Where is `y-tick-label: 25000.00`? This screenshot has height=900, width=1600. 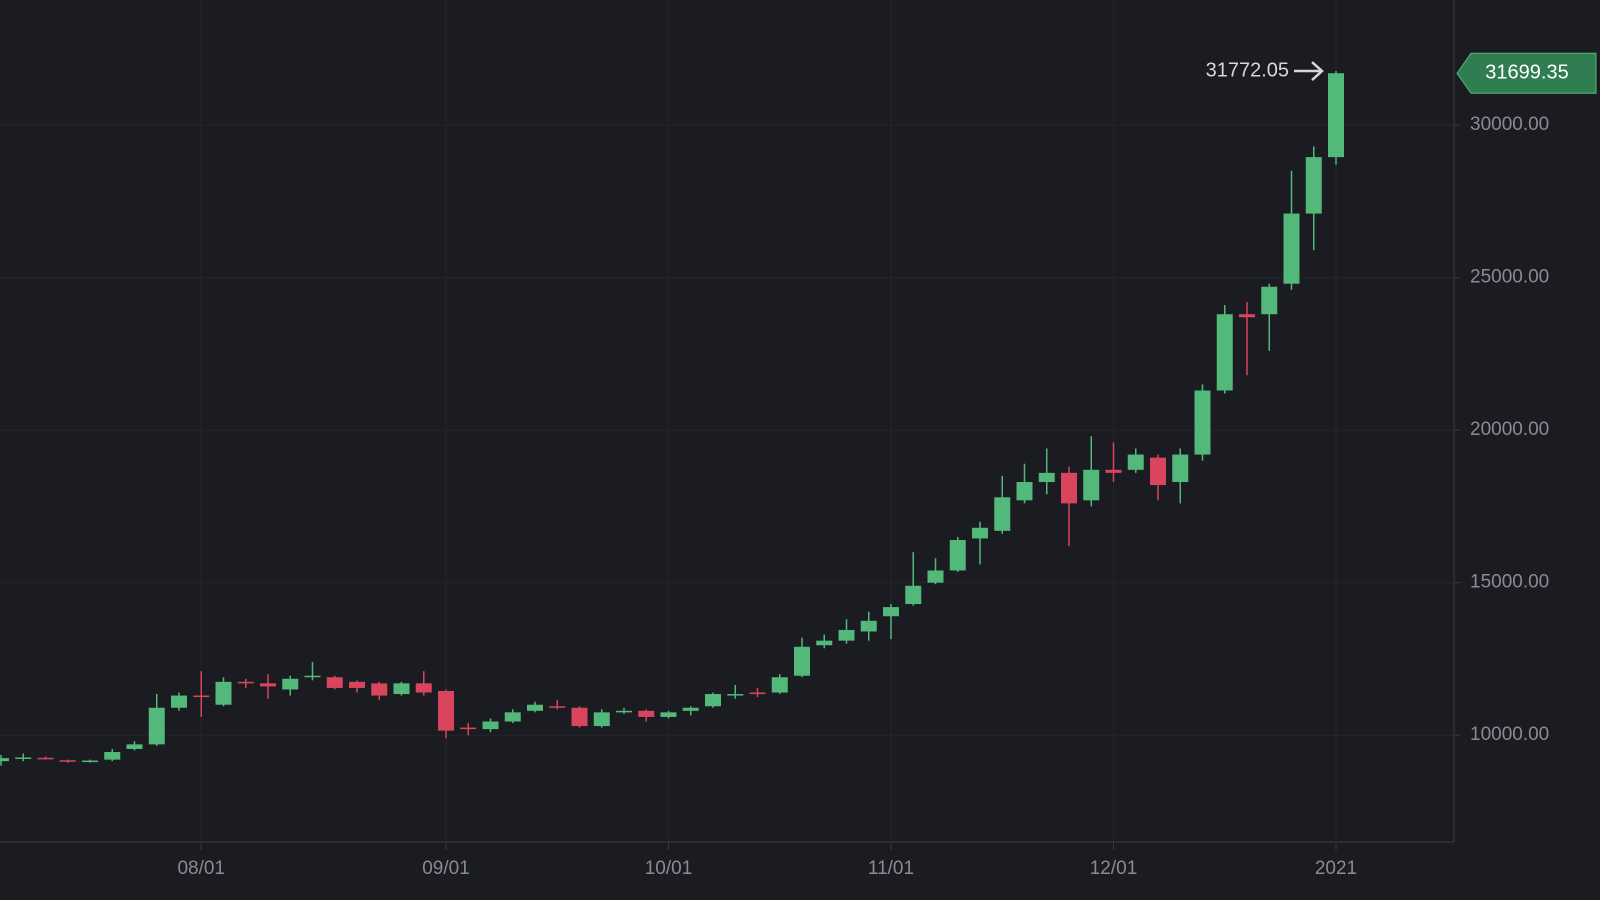
y-tick-label: 25000.00 is located at coordinates (1509, 277).